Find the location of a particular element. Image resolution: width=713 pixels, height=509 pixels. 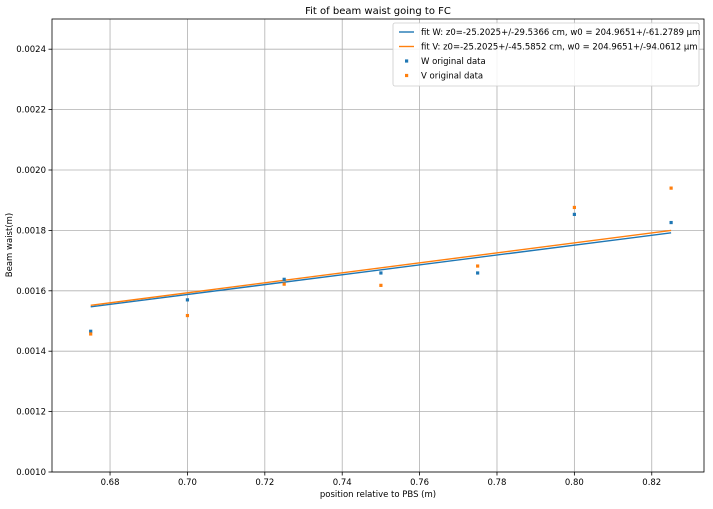

x-tick-label: 0.78 is located at coordinates (497, 483).